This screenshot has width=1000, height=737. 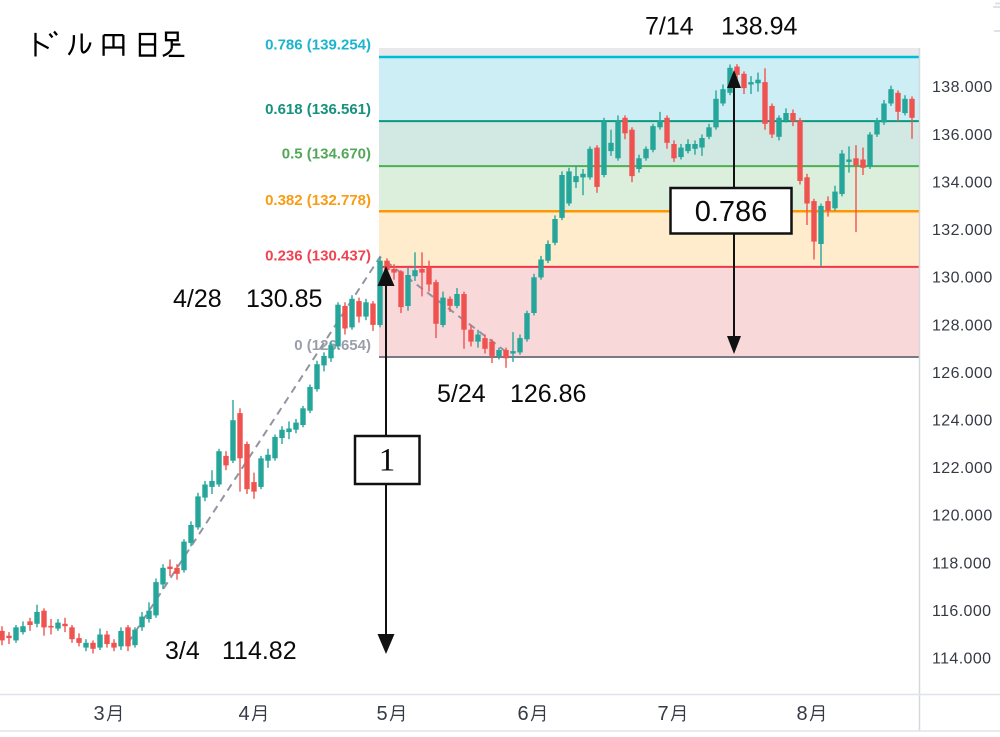 What do you see at coordinates (962, 325) in the screenshot?
I see `svg-text: 128.000` at bounding box center [962, 325].